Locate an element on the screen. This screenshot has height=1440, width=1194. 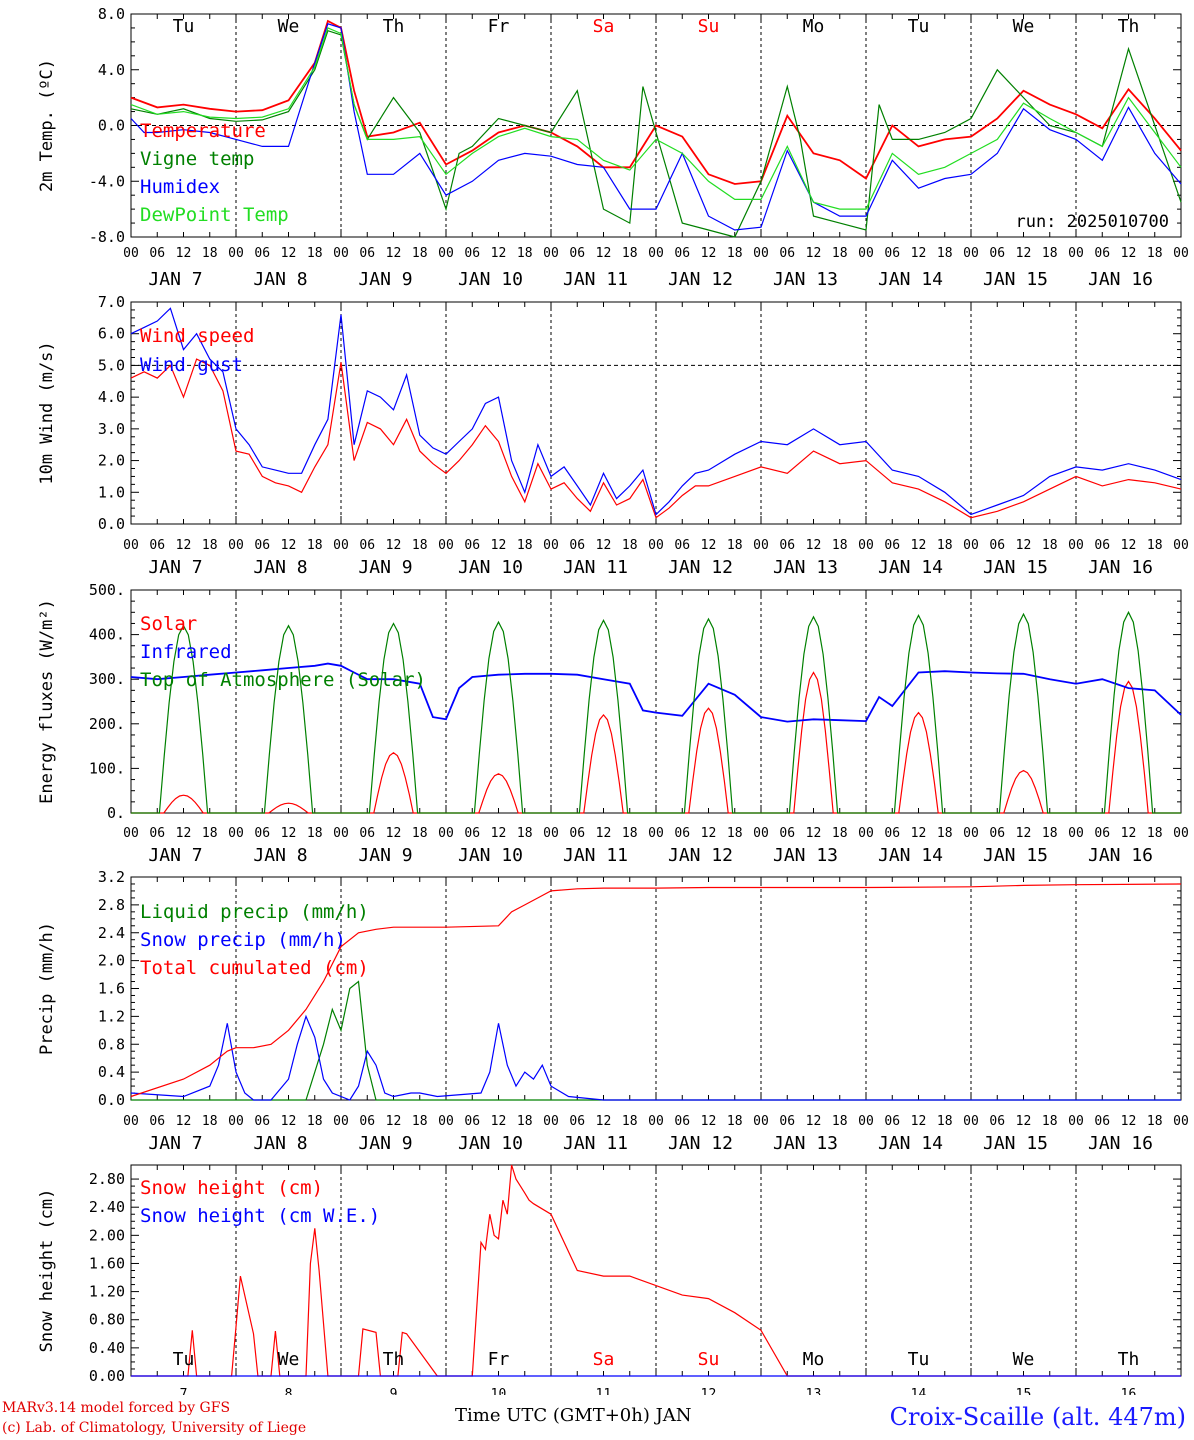
y-tick-label: 1.60 is located at coordinates (107, 1263).